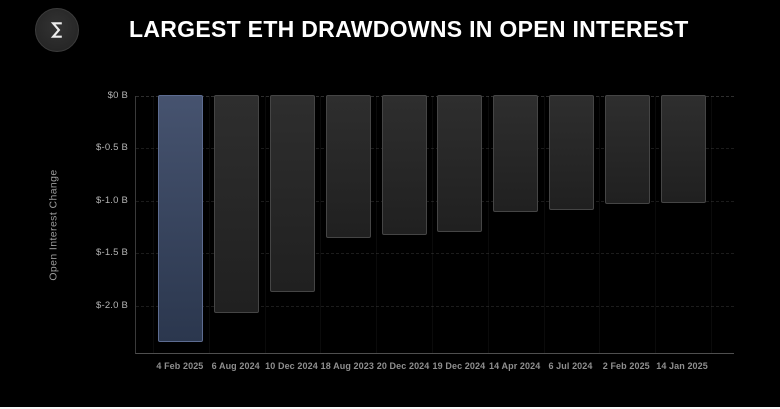 This screenshot has width=780, height=409. I want to click on bar-14-apr-2024, so click(516, 154).